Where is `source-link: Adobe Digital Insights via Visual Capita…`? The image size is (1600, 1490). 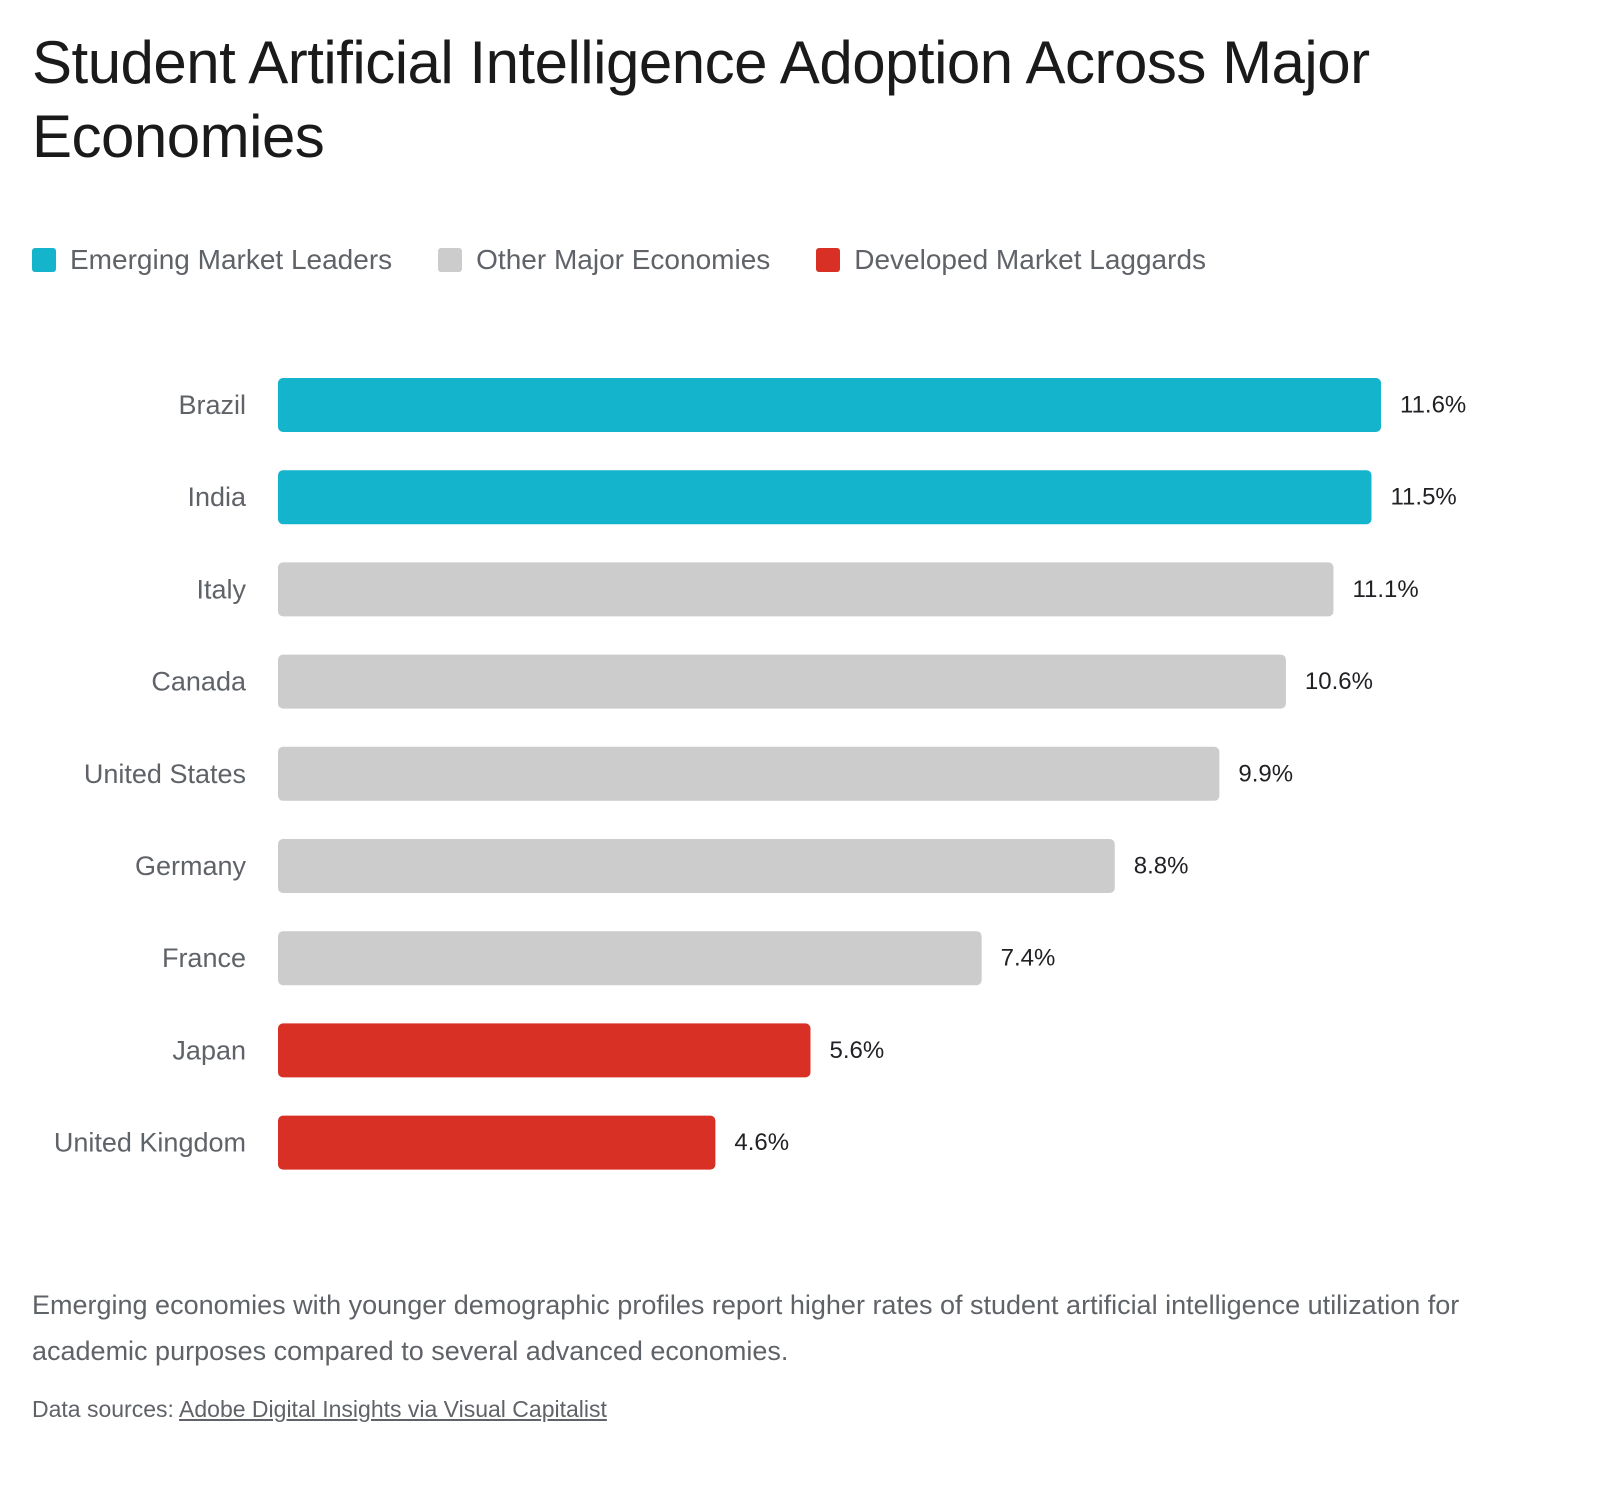
source-link: Adobe Digital Insights via Visual Capita… is located at coordinates (393, 1409).